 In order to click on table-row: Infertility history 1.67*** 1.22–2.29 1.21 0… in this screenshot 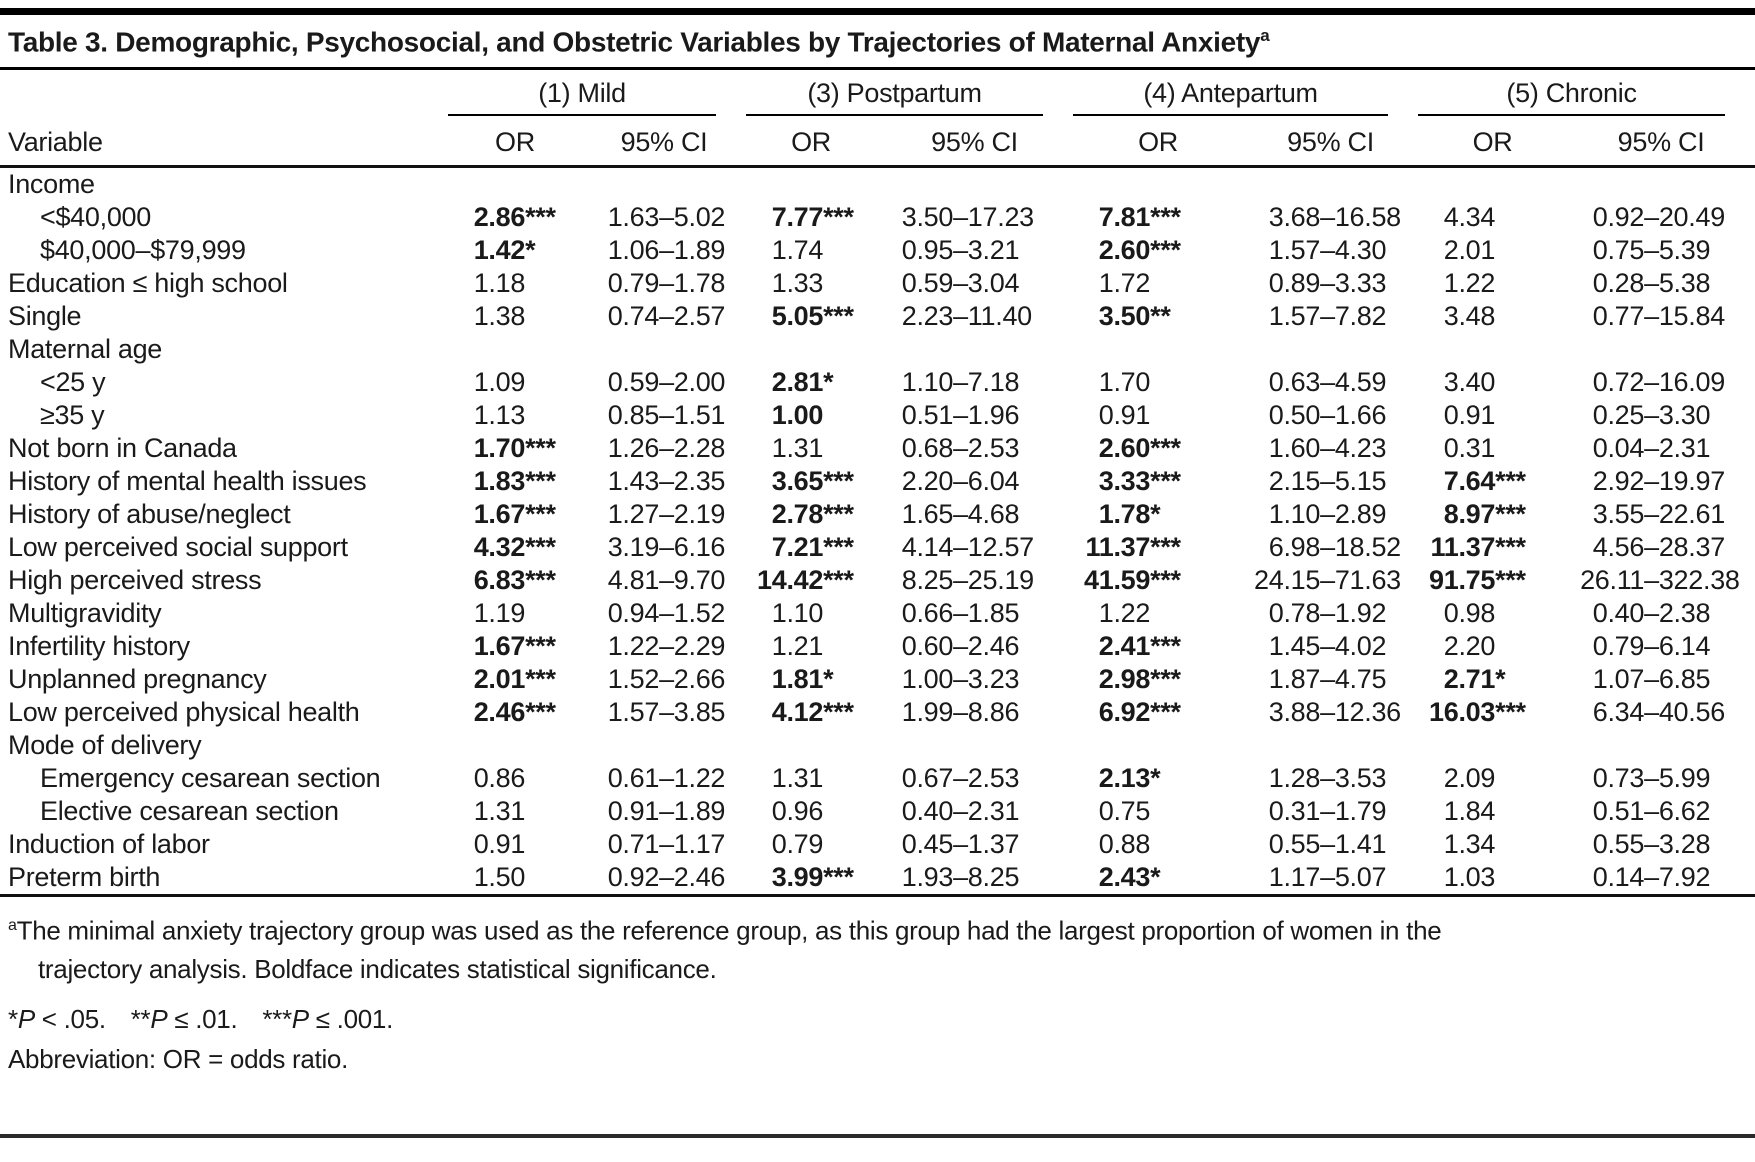, I will do `click(877, 646)`.